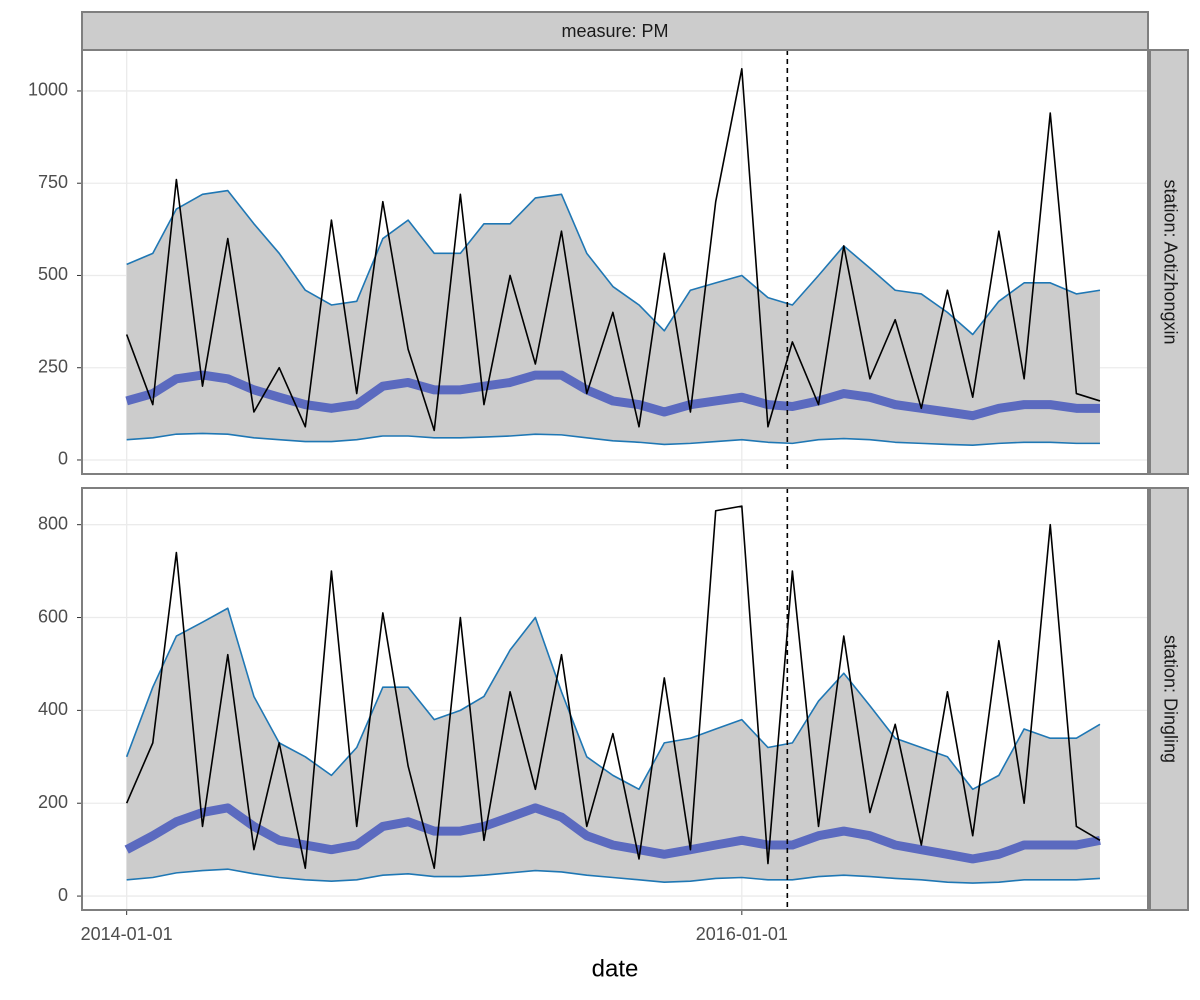 Image resolution: width=1200 pixels, height=1000 pixels. I want to click on y-tick-label: 400, so click(53, 709).